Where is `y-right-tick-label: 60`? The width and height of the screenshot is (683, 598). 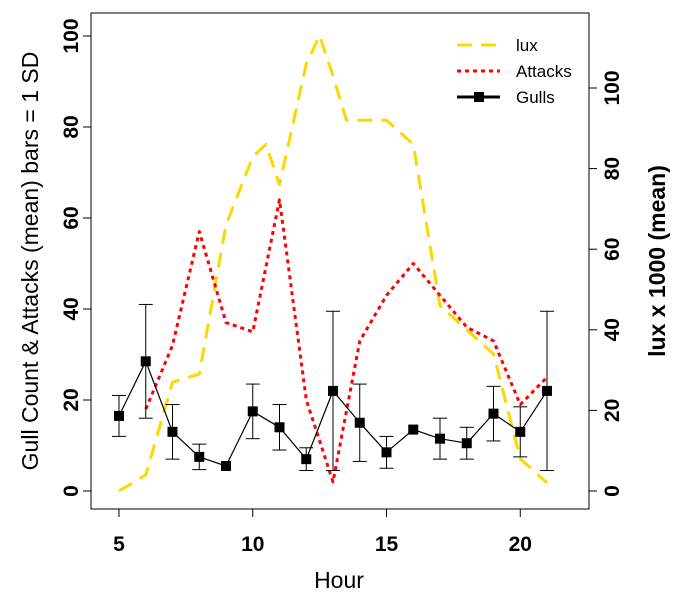
y-right-tick-label: 60 is located at coordinates (612, 249).